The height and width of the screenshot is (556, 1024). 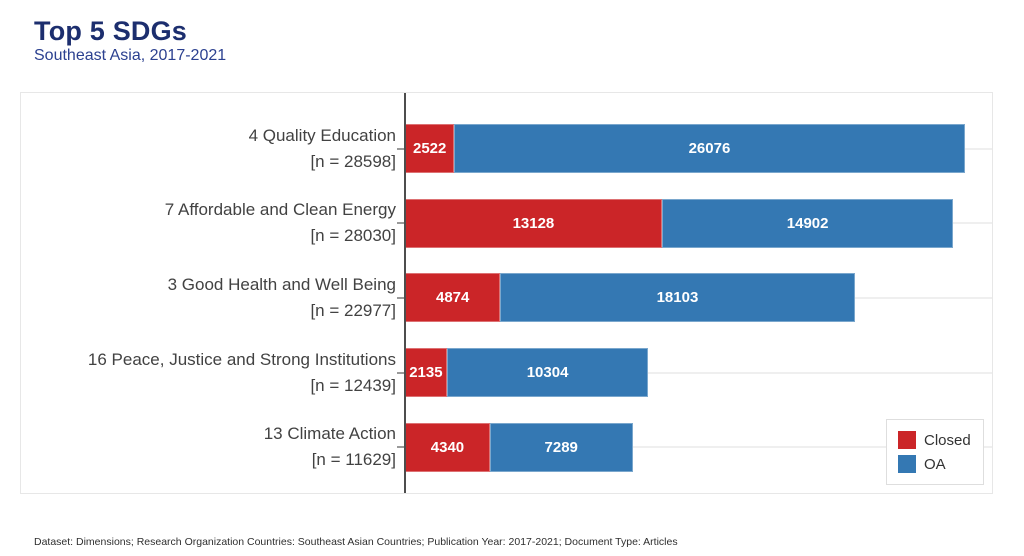 I want to click on bar-value-label: 13128, so click(x=533, y=223).